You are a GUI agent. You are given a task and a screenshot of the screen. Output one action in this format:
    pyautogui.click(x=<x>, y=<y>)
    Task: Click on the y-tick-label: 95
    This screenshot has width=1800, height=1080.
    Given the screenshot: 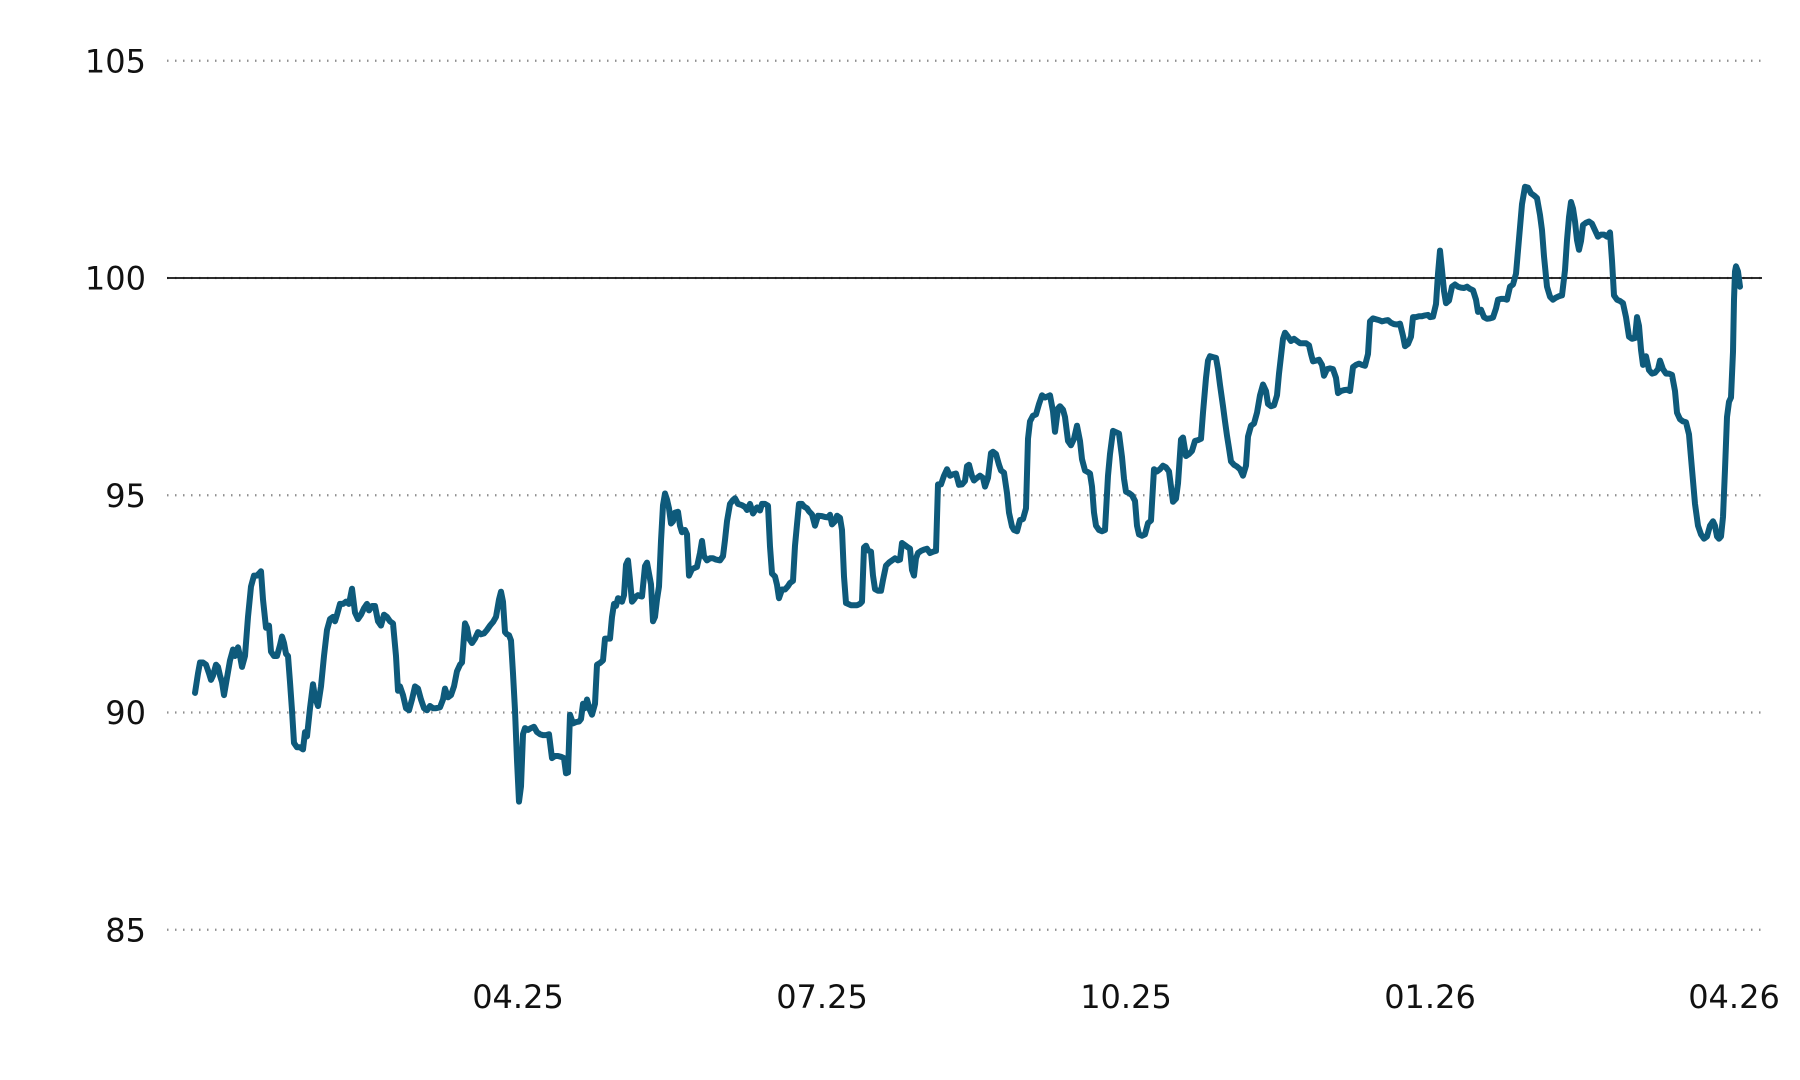 What is the action you would take?
    pyautogui.click(x=125, y=496)
    